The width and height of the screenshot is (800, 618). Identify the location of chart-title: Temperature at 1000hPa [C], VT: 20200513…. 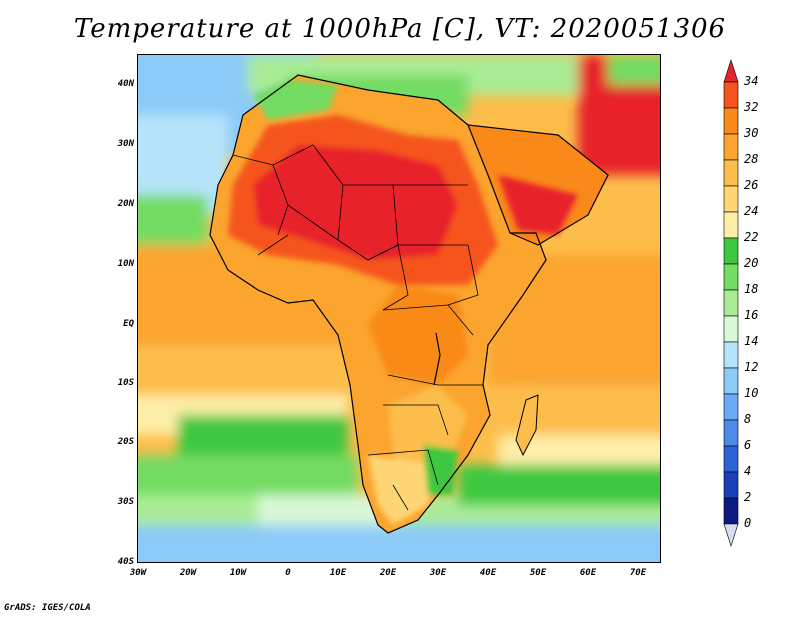
(400, 29).